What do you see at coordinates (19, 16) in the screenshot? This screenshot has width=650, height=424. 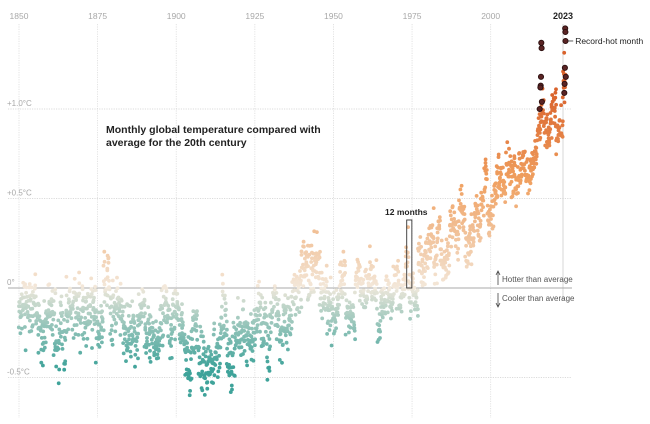 I see `x-tick-label: 1850` at bounding box center [19, 16].